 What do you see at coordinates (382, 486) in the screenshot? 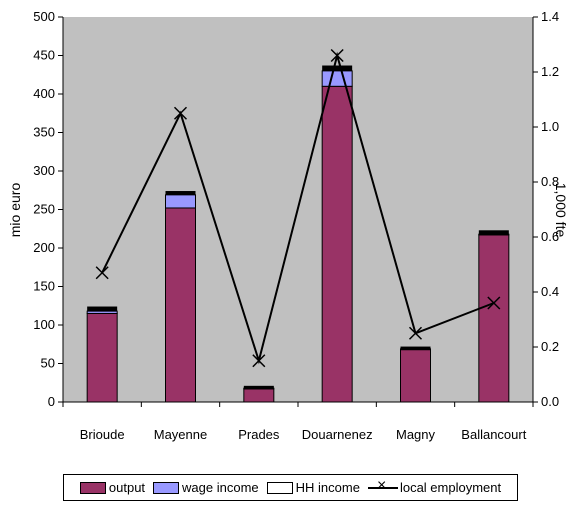
I see `legend-symbol-local-employment` at bounding box center [382, 486].